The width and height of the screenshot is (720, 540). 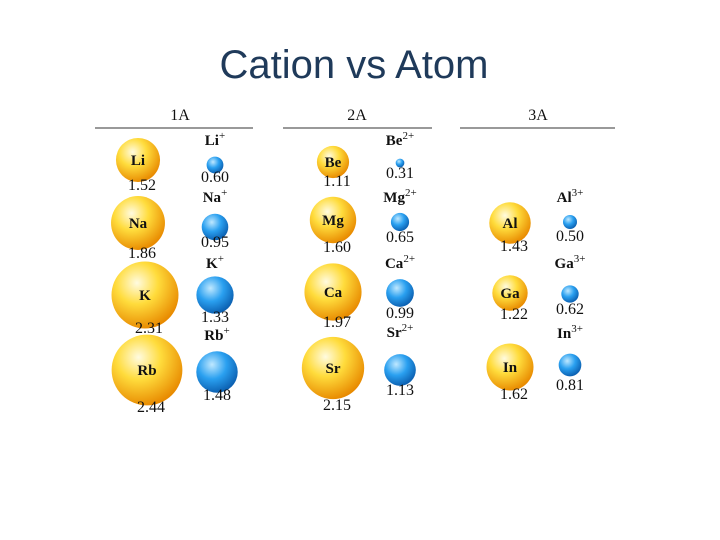 I want to click on ion-symbol: Li, so click(x=212, y=141).